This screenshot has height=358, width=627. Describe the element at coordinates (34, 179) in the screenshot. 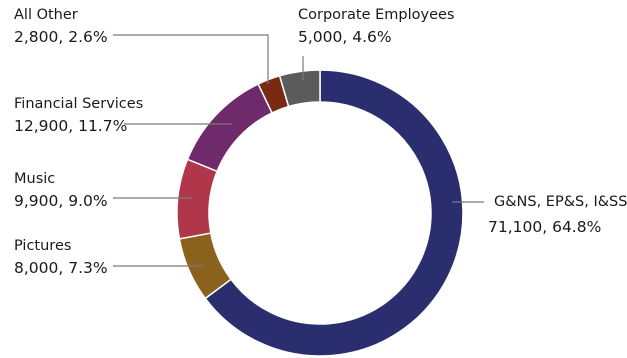

I see `slice-label-name: Music` at that location.